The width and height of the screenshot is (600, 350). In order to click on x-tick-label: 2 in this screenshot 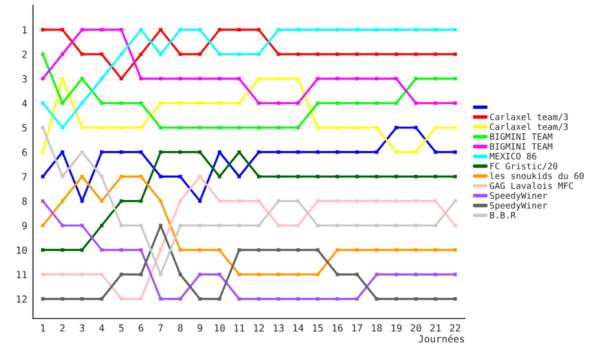, I will do `click(62, 328)`.